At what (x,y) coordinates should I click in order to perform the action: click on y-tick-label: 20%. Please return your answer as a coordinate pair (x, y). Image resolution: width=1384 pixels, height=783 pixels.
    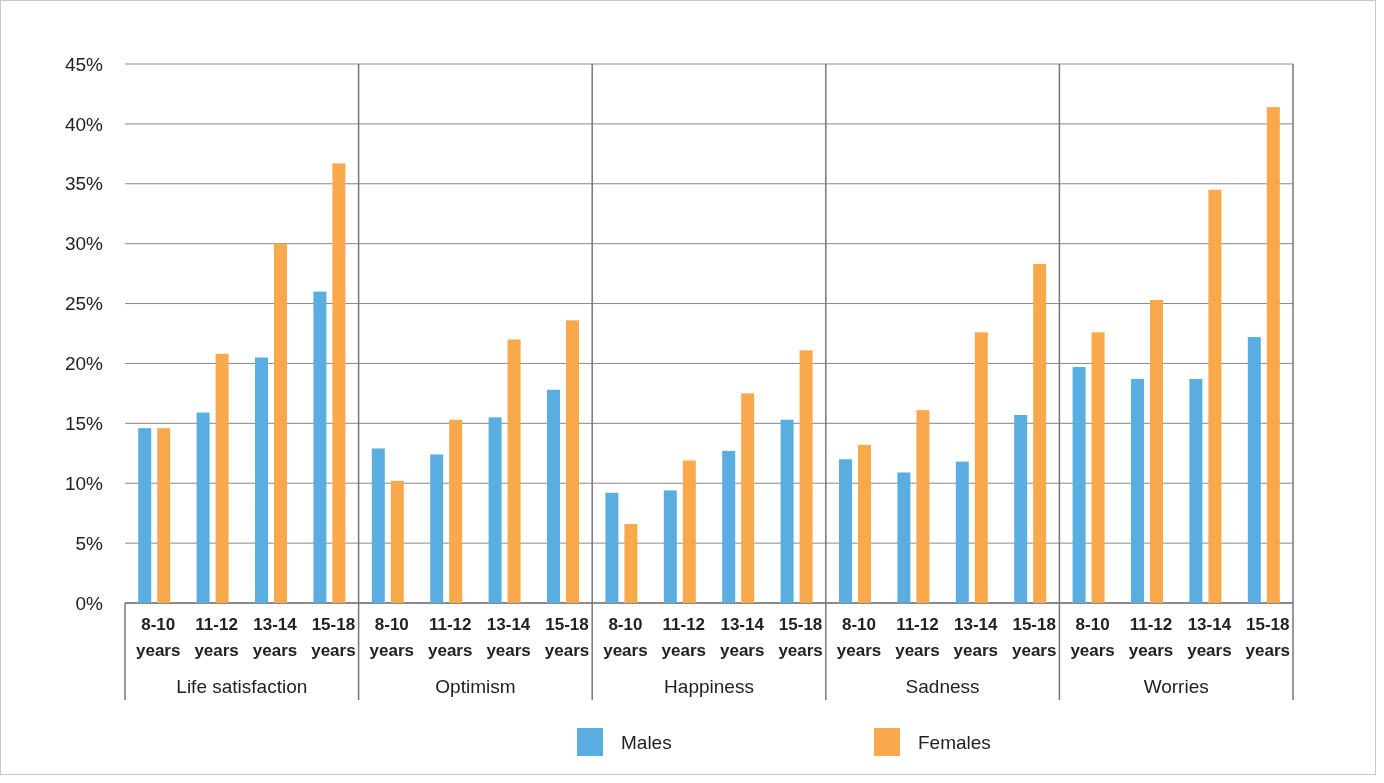
    Looking at the image, I should click on (84, 364).